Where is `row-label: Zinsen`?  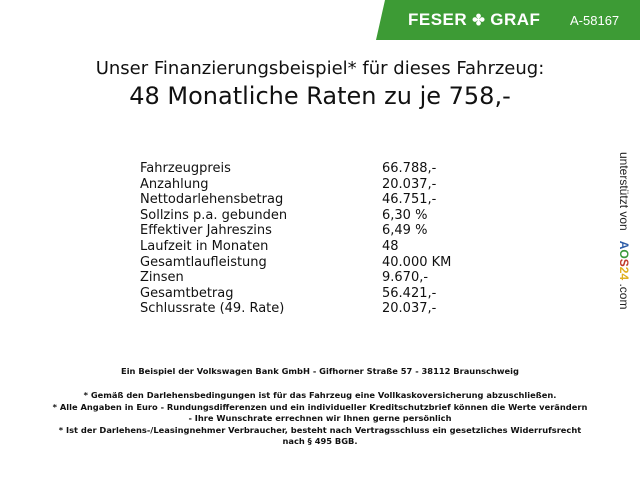
row-label: Zinsen is located at coordinates (162, 278).